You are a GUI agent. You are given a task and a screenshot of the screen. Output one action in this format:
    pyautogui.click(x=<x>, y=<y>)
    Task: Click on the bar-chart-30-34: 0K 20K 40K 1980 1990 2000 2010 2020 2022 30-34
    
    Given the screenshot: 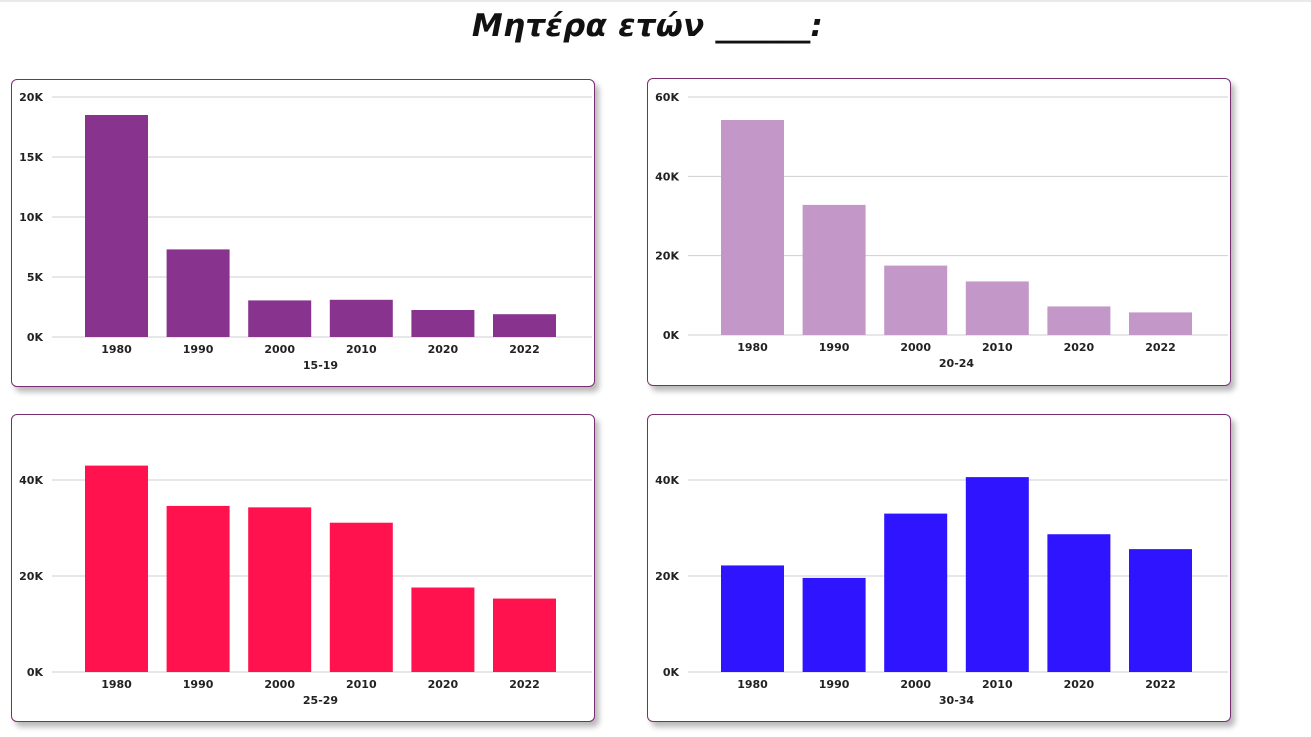 What is the action you would take?
    pyautogui.click(x=941, y=590)
    